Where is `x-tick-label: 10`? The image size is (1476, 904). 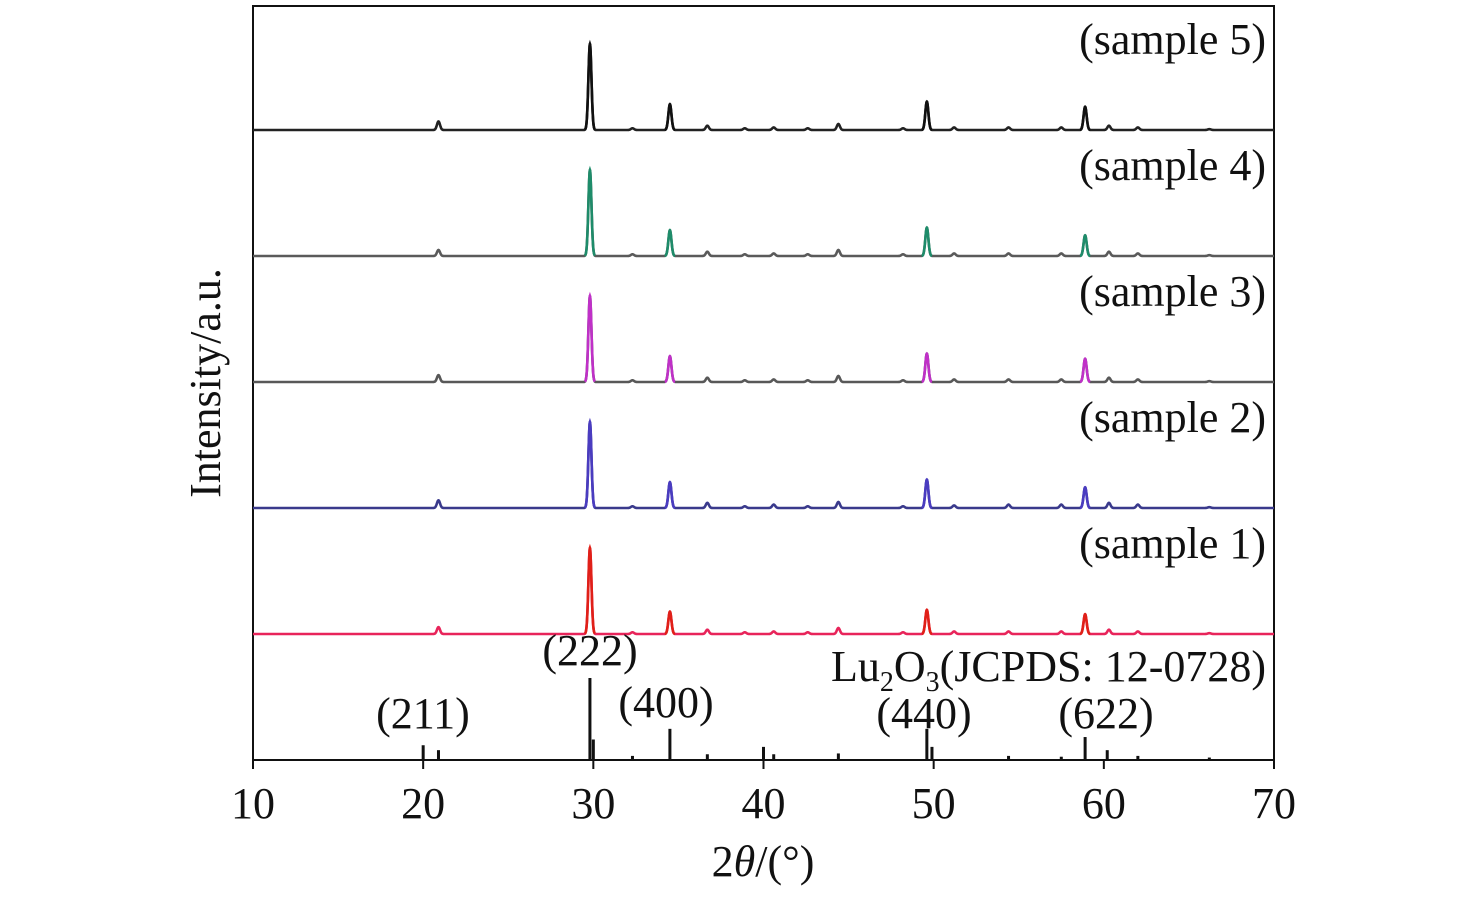 x-tick-label: 10 is located at coordinates (253, 803).